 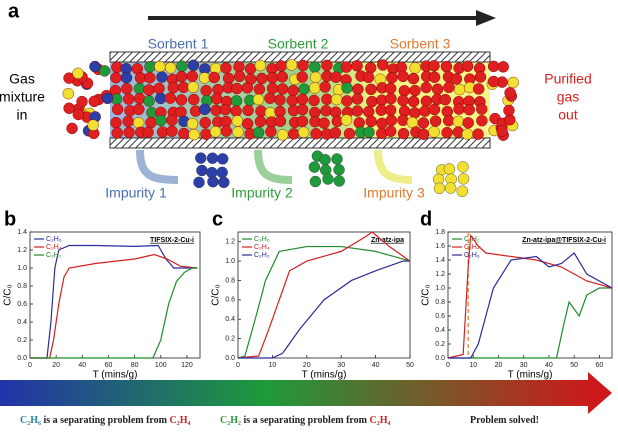 What do you see at coordinates (568, 115) in the screenshot?
I see `outlet-label: out` at bounding box center [568, 115].